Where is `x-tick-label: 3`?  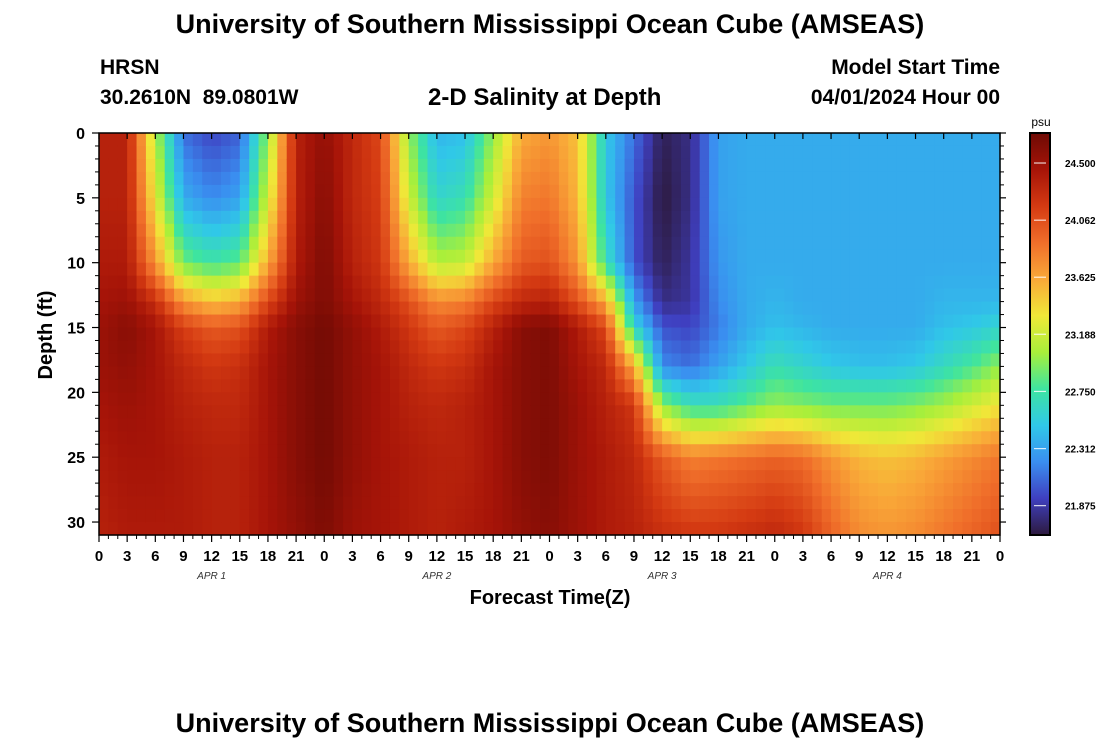
x-tick-label: 3 is located at coordinates (352, 556).